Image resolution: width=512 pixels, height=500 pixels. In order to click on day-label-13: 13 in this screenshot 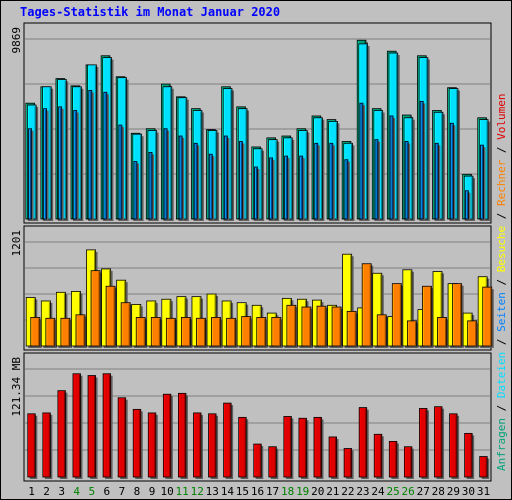, I will do `click(212, 491)`.